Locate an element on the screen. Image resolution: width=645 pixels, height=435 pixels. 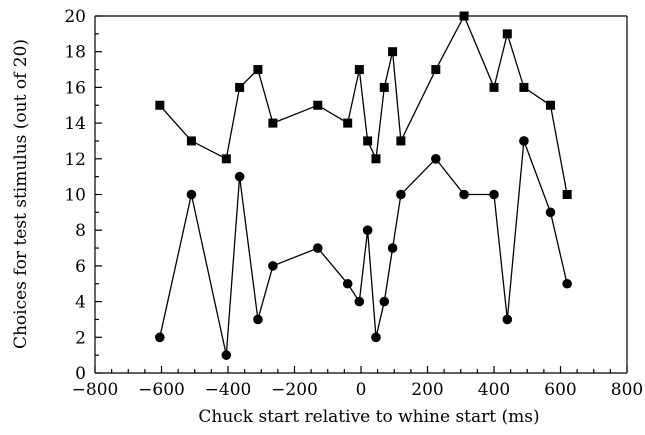
y-tick-label: 0 is located at coordinates (80, 374).